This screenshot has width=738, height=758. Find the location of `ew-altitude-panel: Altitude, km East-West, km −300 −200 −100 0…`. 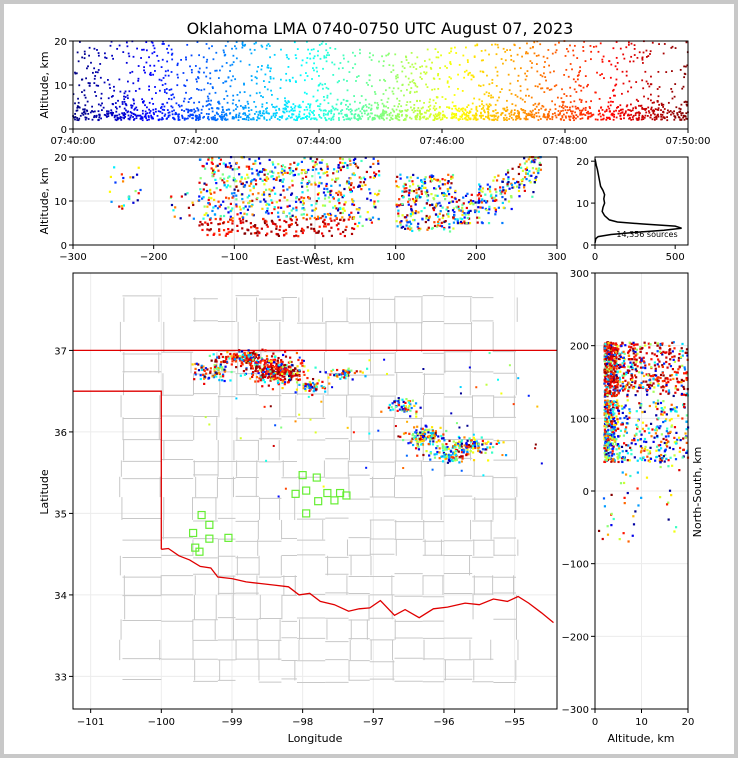

ew-altitude-panel: Altitude, km East-West, km −300 −200 −100 0… is located at coordinates (302, 210).